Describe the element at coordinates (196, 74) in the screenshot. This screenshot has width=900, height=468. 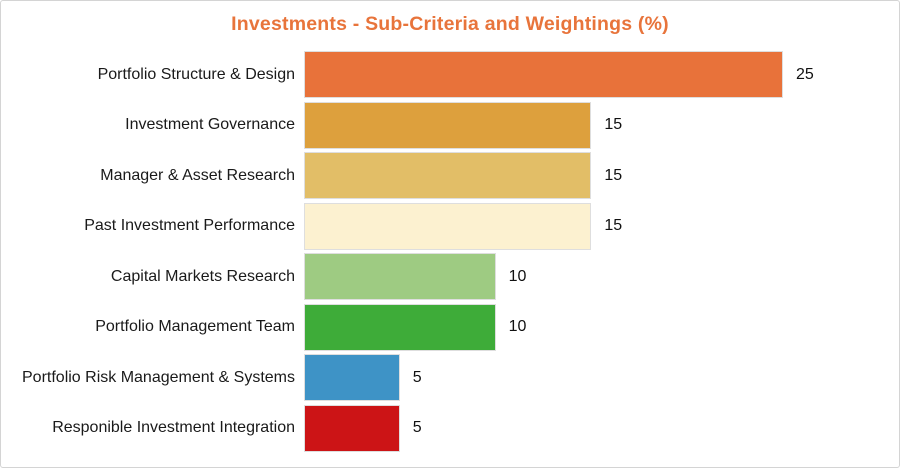
I see `category-label: Portfolio Structure & Design` at that location.